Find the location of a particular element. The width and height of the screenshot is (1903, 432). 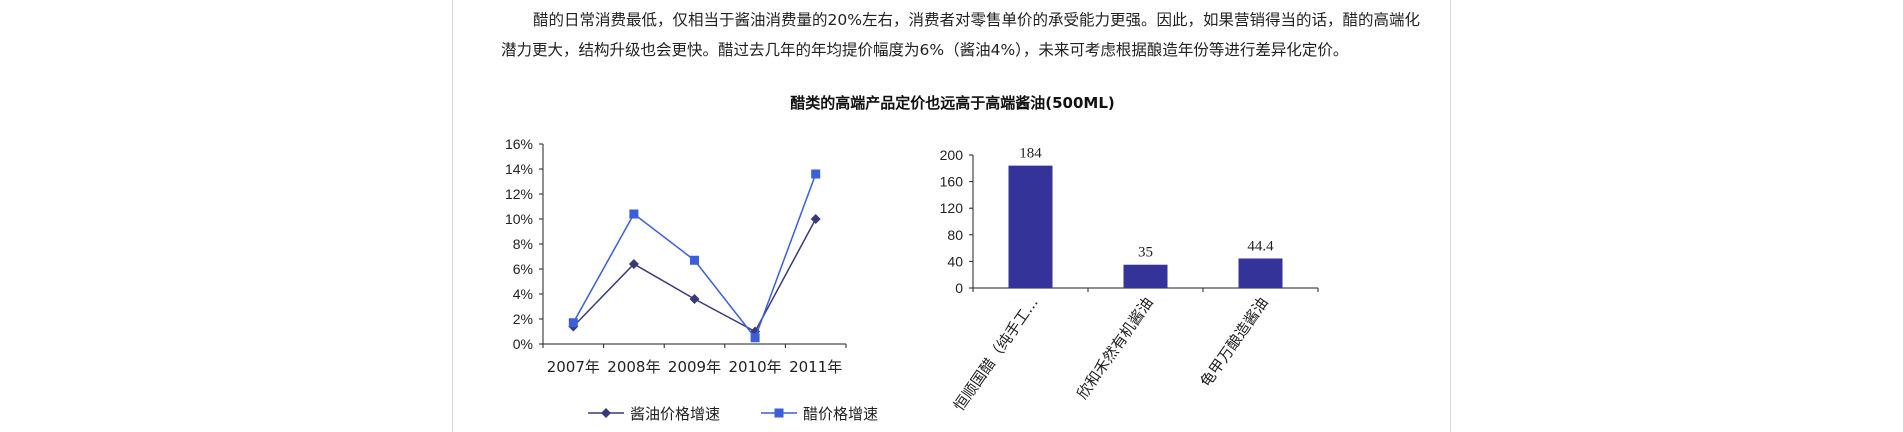

line-y-tick-label: 10% is located at coordinates (519, 219).